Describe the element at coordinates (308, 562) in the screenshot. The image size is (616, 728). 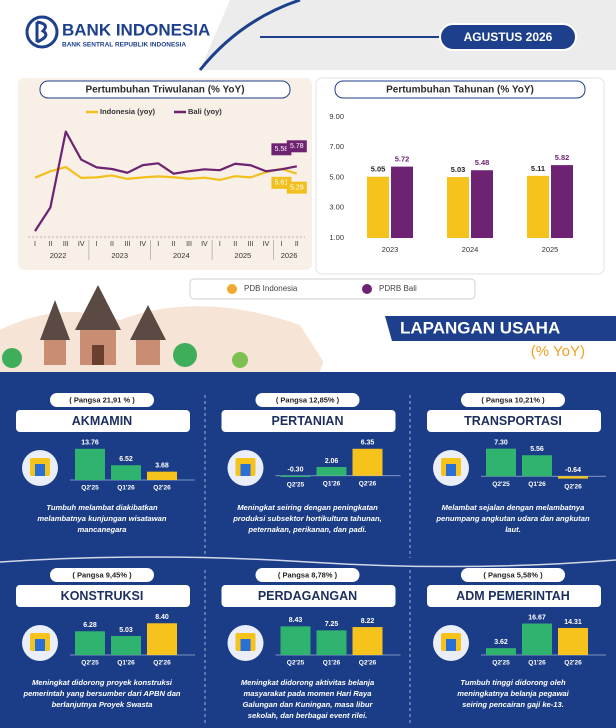
I see `row-divider` at that location.